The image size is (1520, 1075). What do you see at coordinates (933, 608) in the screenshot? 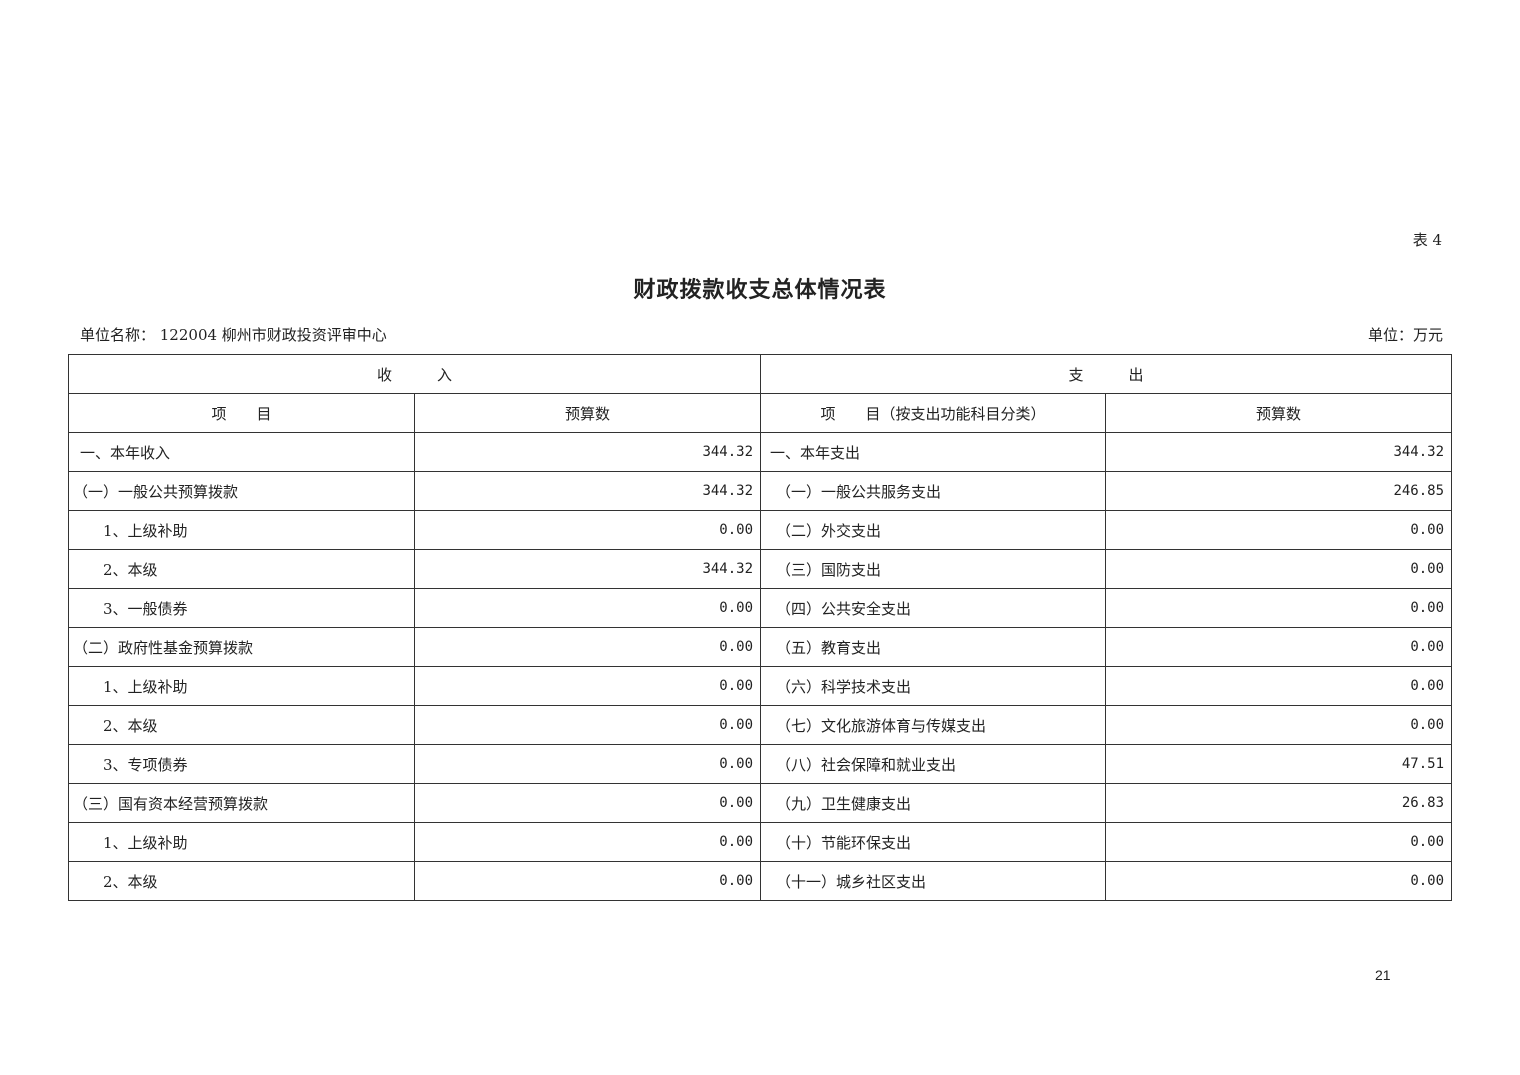
I see `expense-item-cell: （四）公共安全支出` at bounding box center [933, 608].